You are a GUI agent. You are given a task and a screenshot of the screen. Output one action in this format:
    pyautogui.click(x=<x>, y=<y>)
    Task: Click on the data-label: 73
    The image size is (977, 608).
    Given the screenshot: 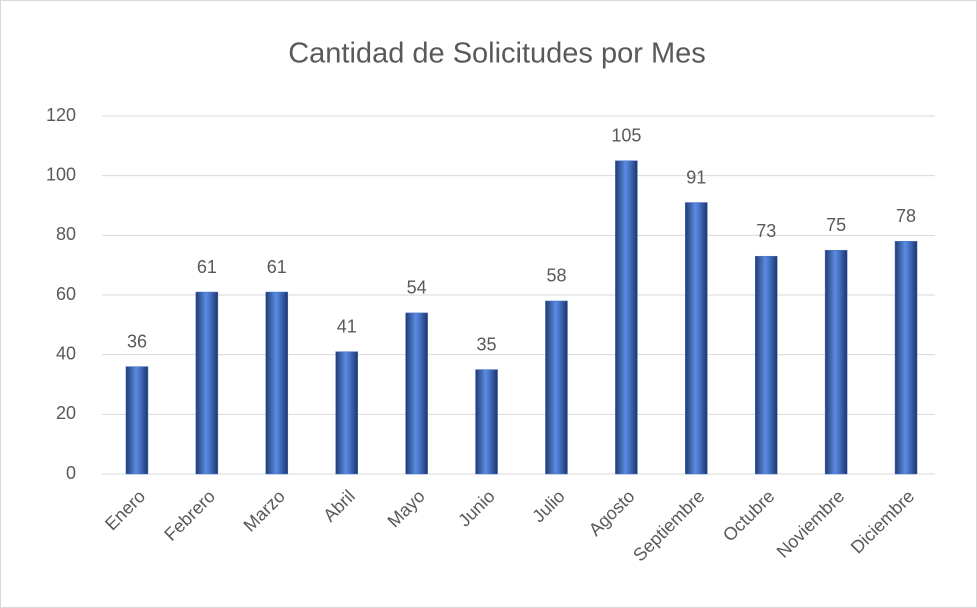 What is the action you would take?
    pyautogui.click(x=766, y=231)
    